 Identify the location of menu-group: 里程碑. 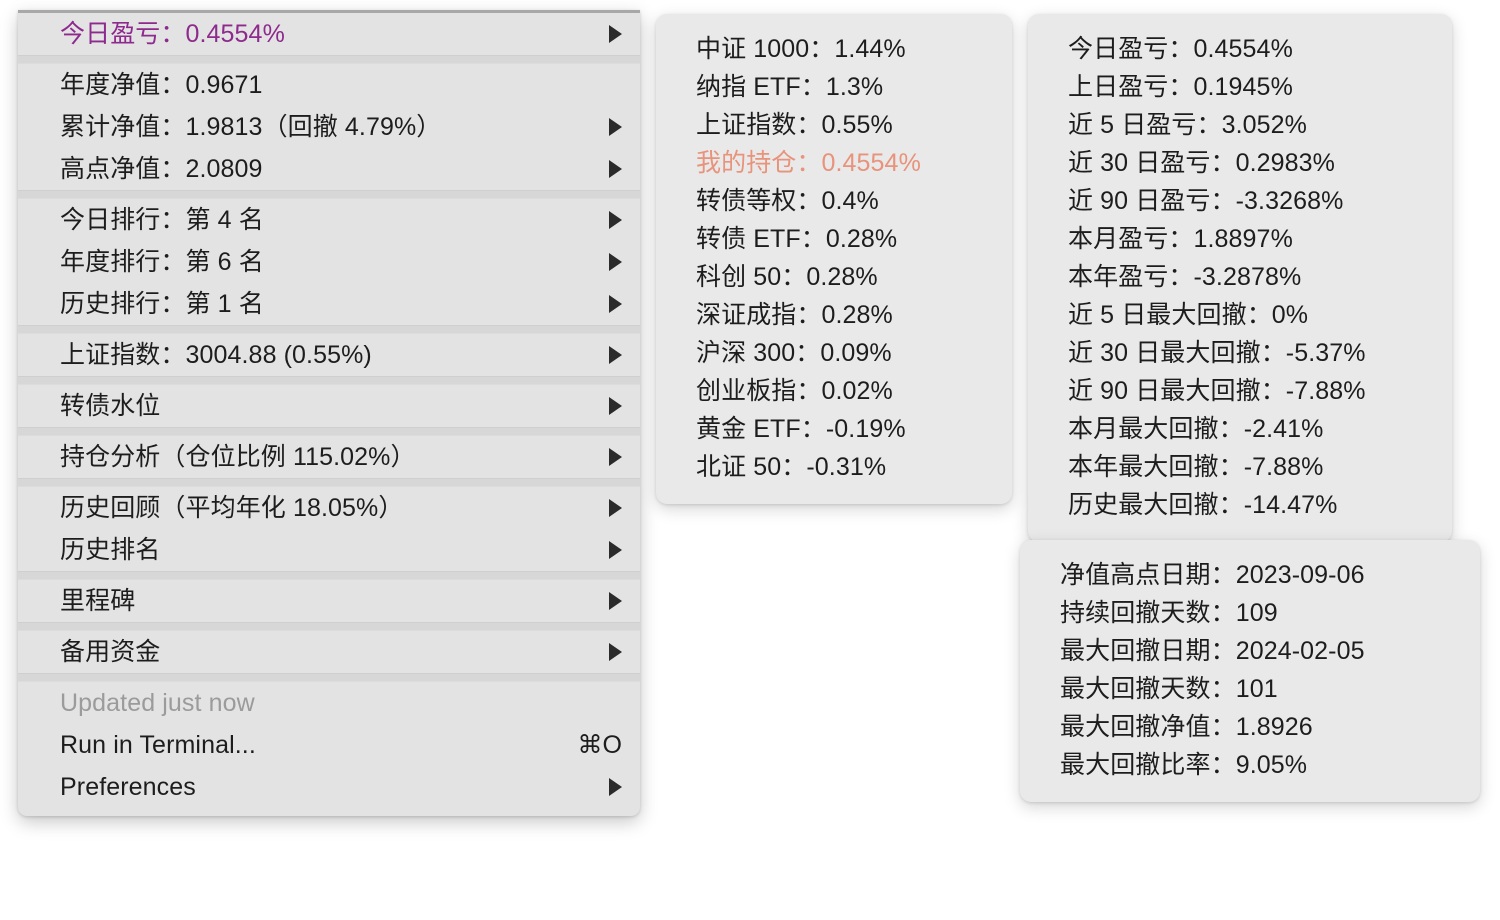
(329, 601).